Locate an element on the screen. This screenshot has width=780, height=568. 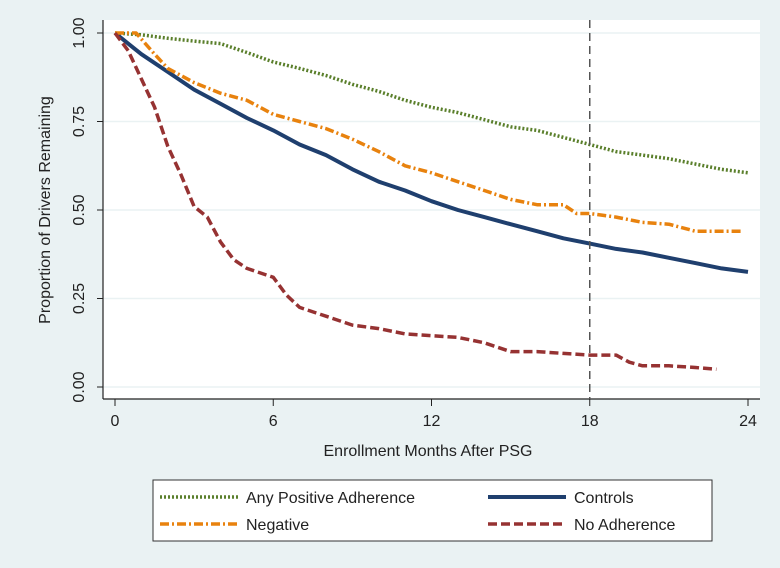
x-tick-label: 6 is located at coordinates (273, 421).